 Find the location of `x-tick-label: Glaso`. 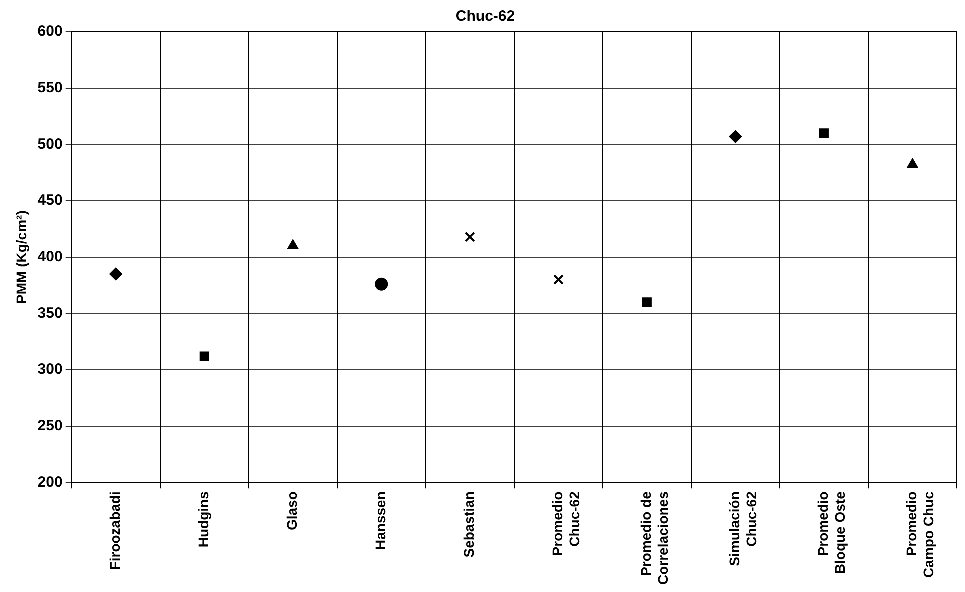

x-tick-label: Glaso is located at coordinates (292, 511).